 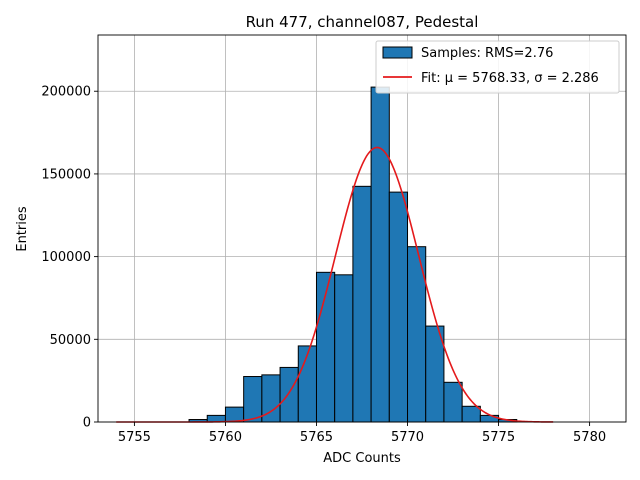 What do you see at coordinates (362, 458) in the screenshot?
I see `x-axis-label: ADC Counts` at bounding box center [362, 458].